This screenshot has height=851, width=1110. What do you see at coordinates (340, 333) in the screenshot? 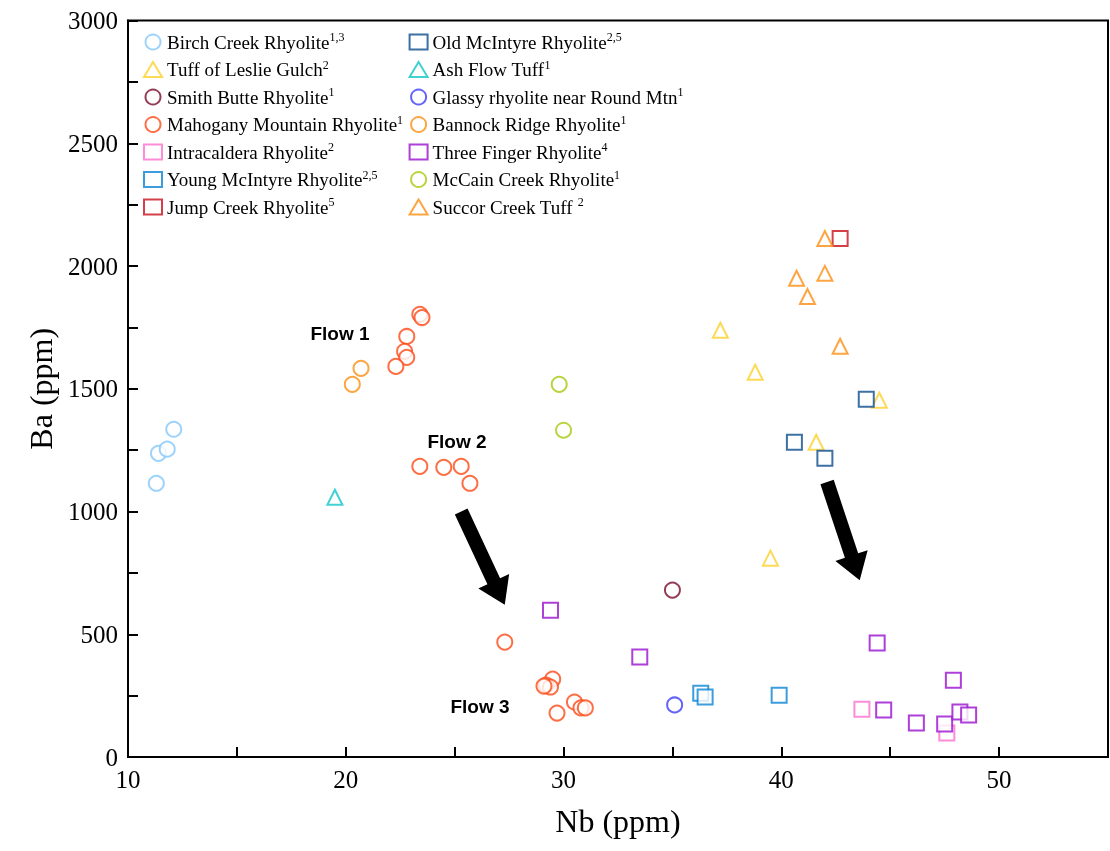
I see `annotation: Flow 1` at bounding box center [340, 333].